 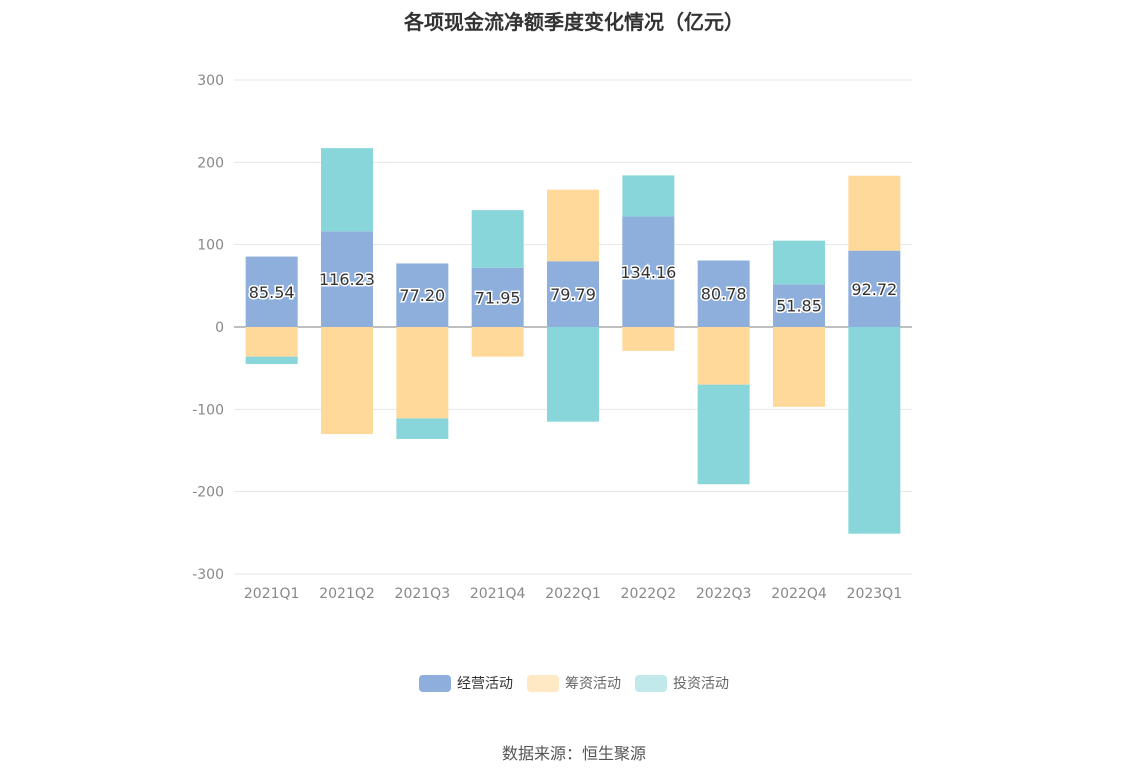 I want to click on chart-title: 各项现金流净额季度变化情况（亿元）, so click(x=574, y=22).